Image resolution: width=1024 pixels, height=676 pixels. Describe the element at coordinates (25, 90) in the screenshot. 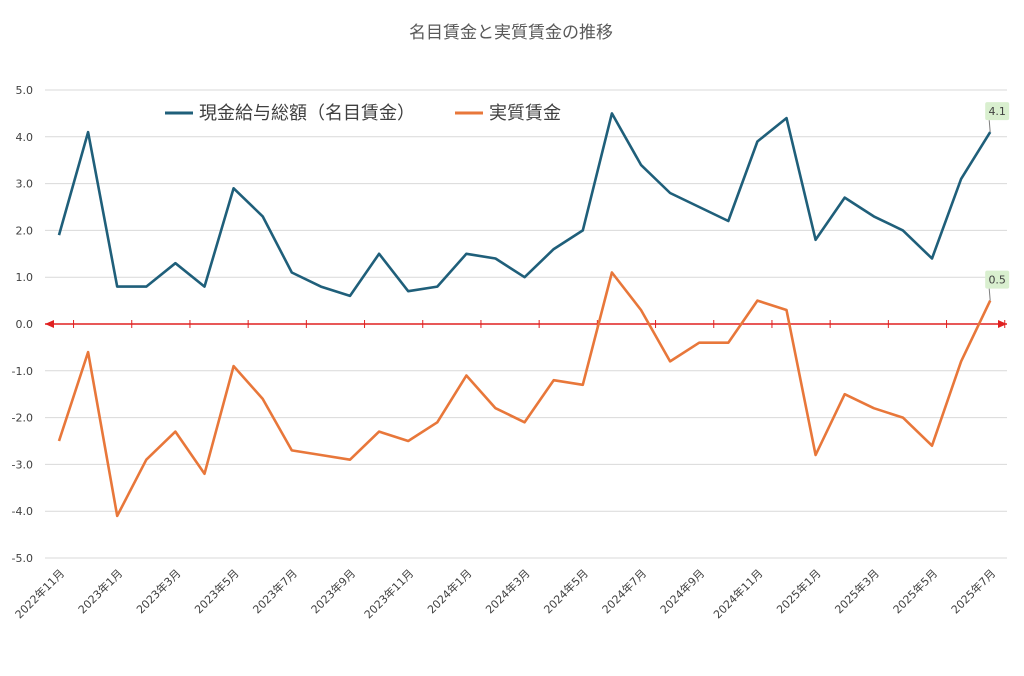

I see `y-tick-label: 5.0` at that location.